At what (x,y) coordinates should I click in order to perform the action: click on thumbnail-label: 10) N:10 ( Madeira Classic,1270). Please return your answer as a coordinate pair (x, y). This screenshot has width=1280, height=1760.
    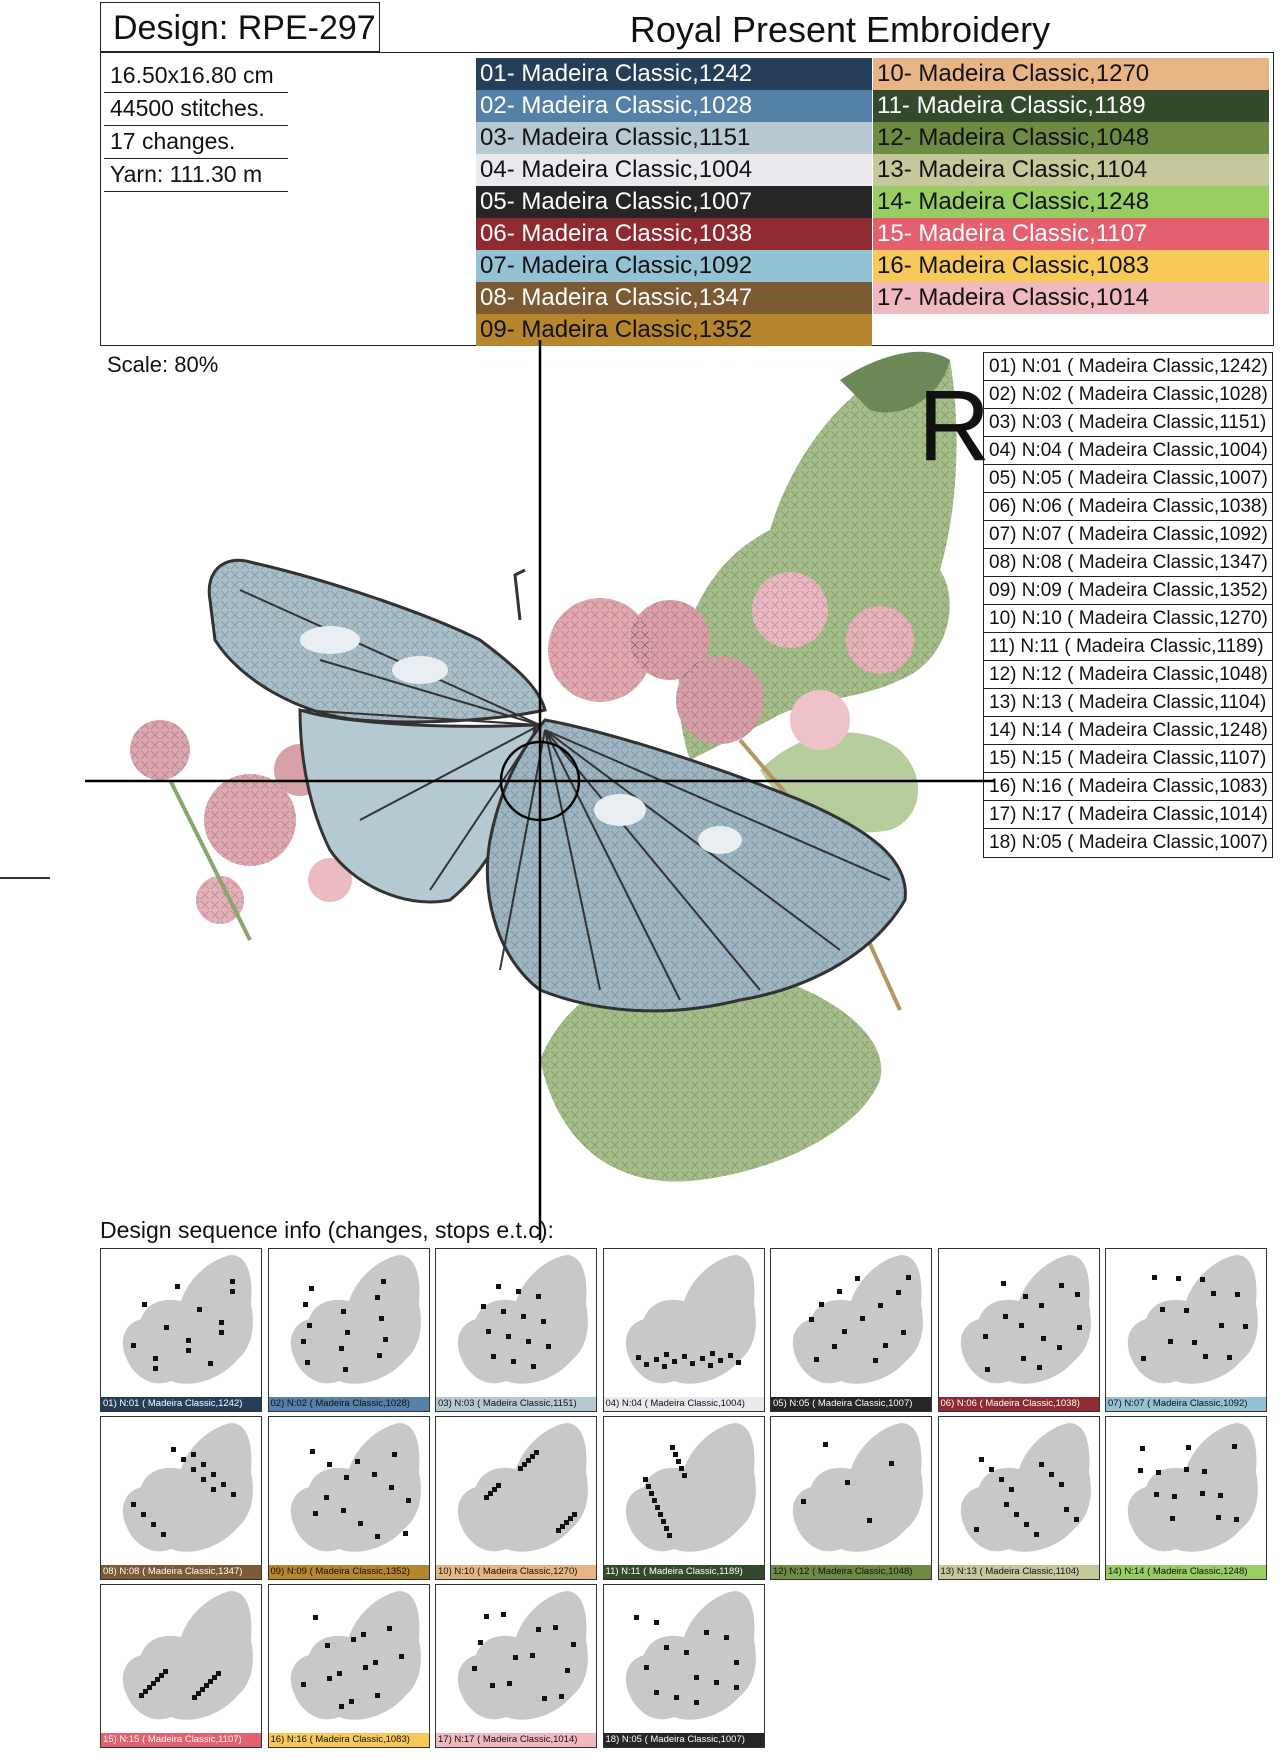
    Looking at the image, I should click on (516, 1572).